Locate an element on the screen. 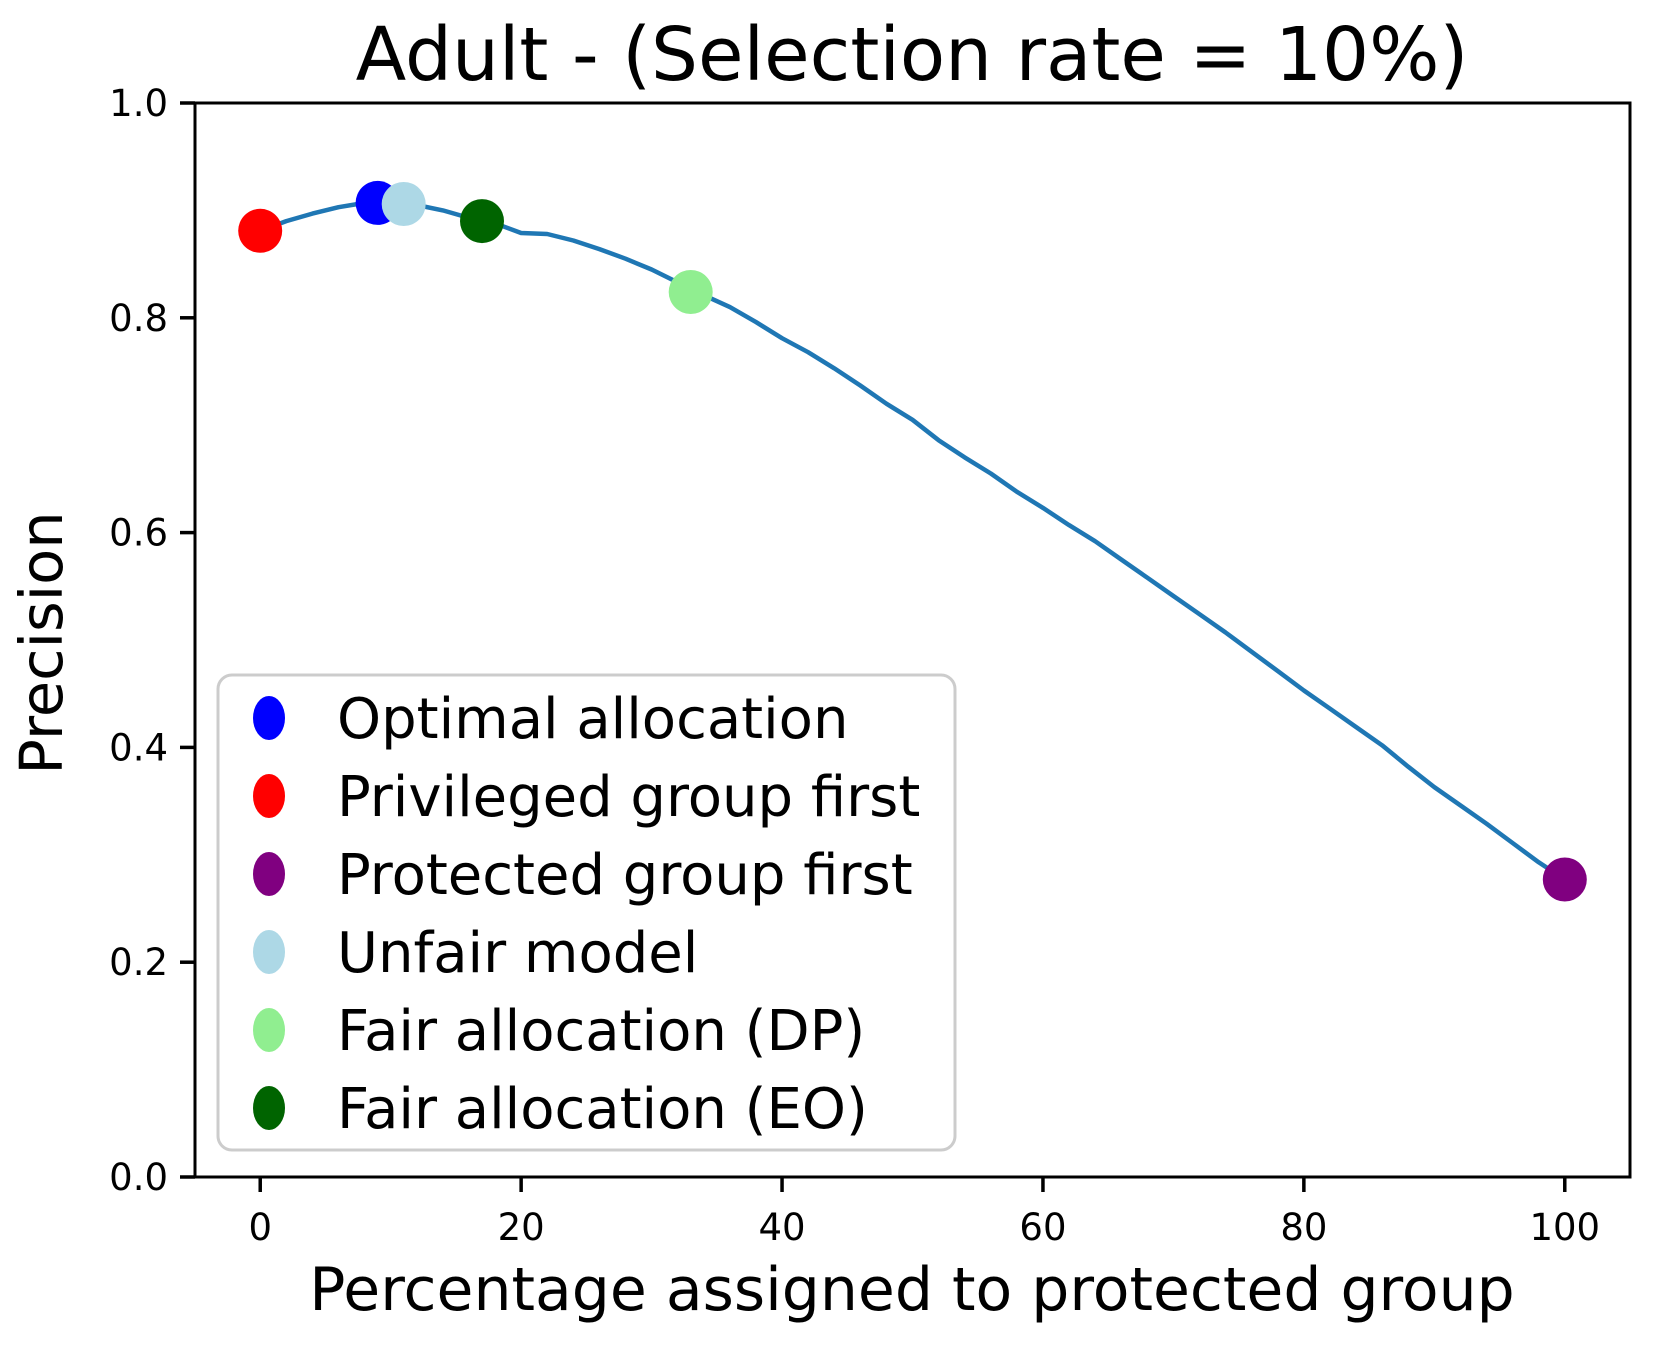 The width and height of the screenshot is (1660, 1349). legend-entry: Privileged group first is located at coordinates (586, 797).